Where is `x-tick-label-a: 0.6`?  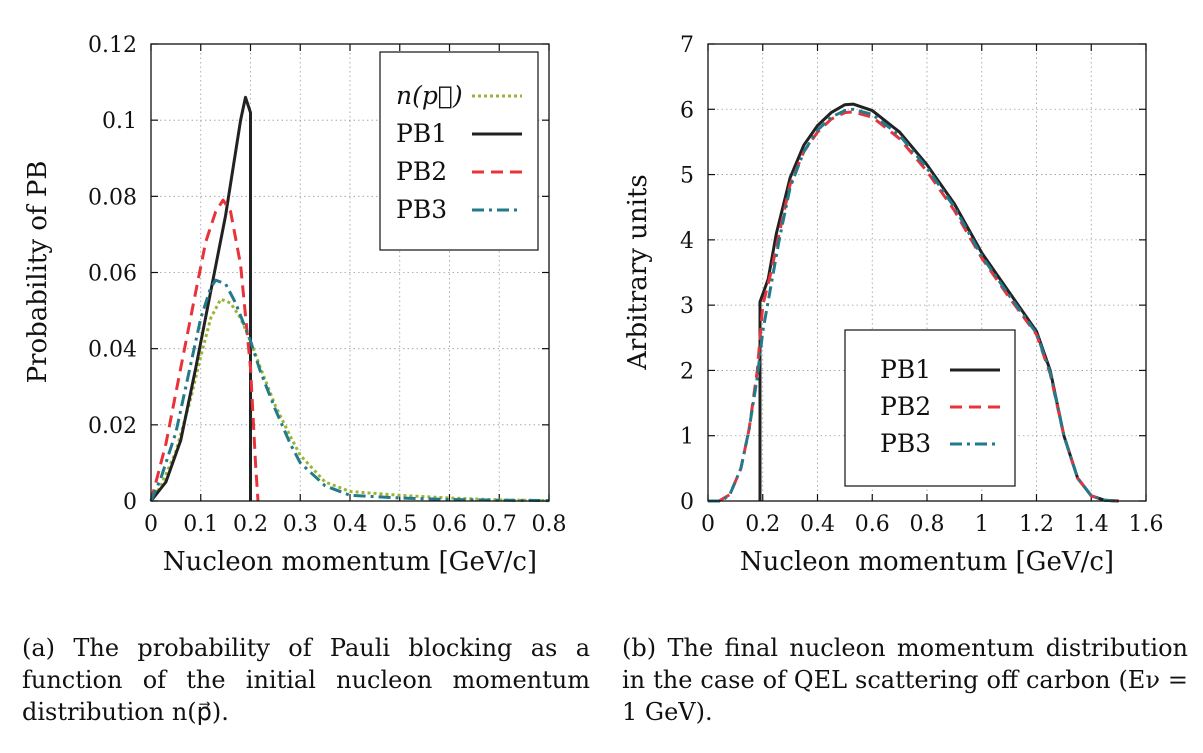 x-tick-label-a: 0.6 is located at coordinates (449, 524).